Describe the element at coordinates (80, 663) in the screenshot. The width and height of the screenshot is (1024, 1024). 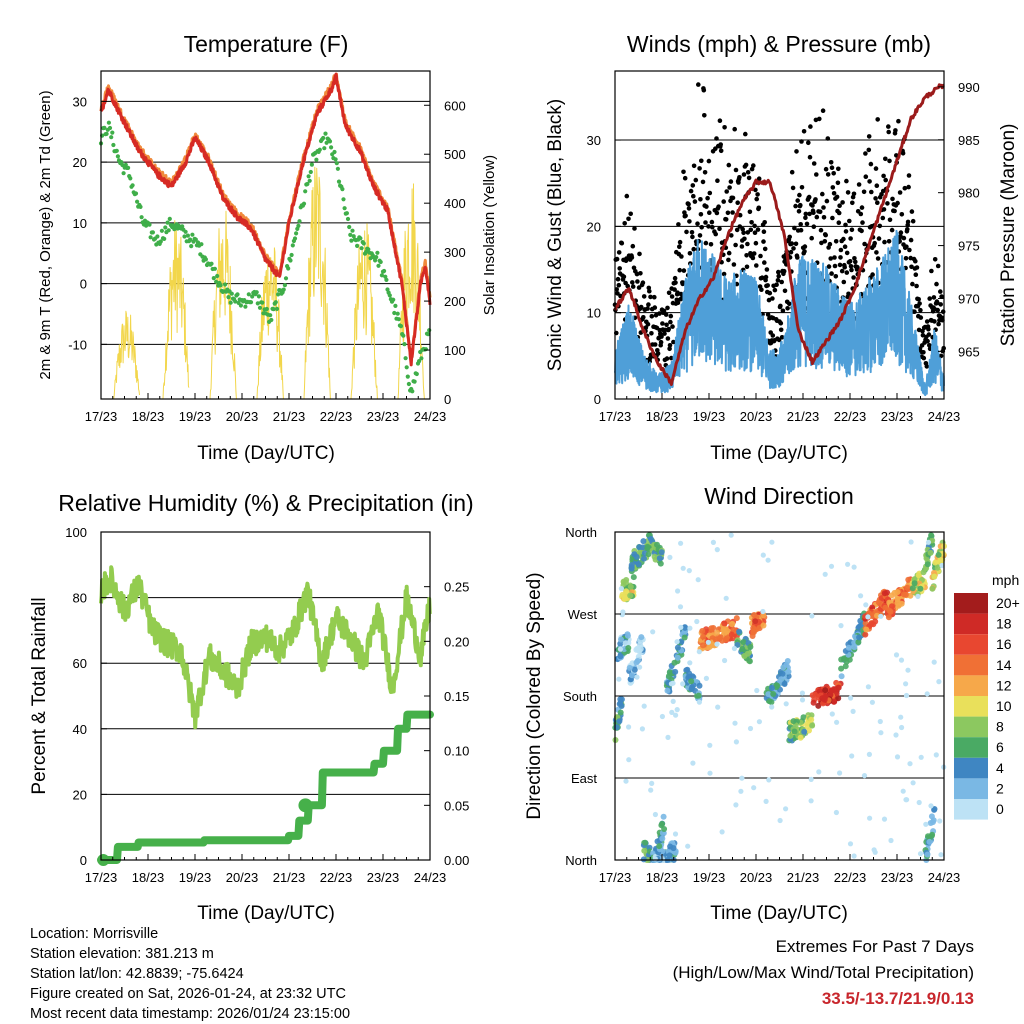
I see `humidity-y-tick-label: 60` at that location.